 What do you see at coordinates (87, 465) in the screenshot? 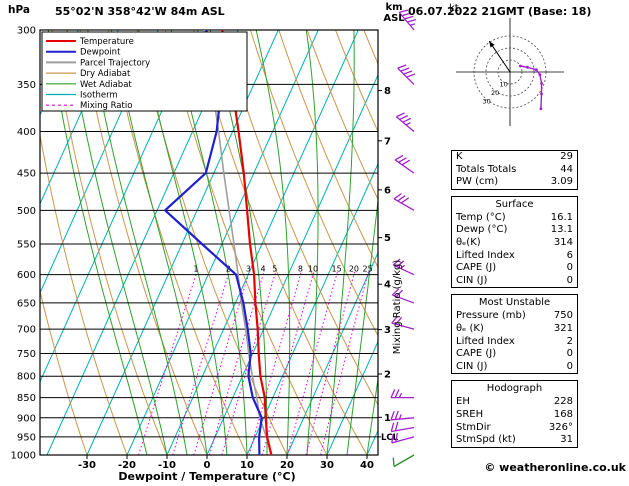
I see `svg-text: -30` at bounding box center [87, 465].